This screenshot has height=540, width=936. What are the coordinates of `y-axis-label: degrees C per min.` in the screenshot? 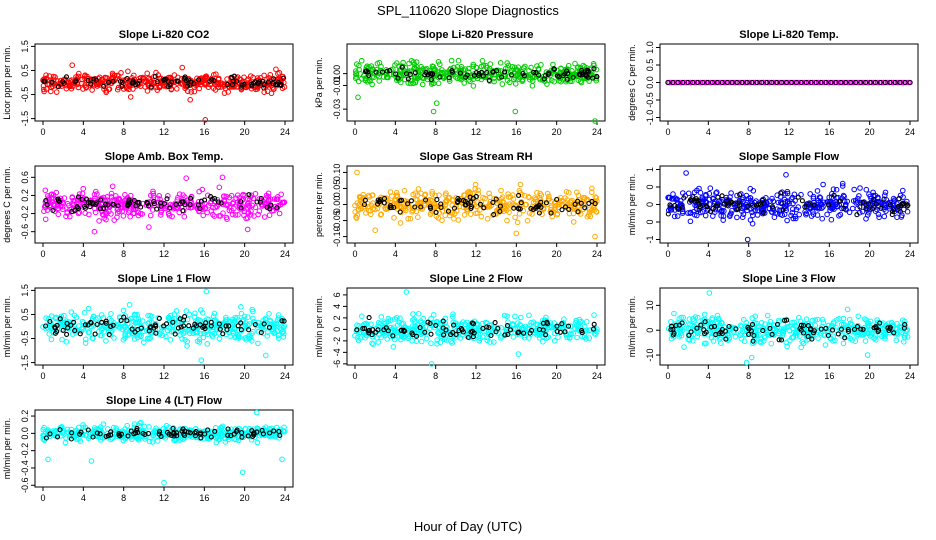 It's located at (632, 82).